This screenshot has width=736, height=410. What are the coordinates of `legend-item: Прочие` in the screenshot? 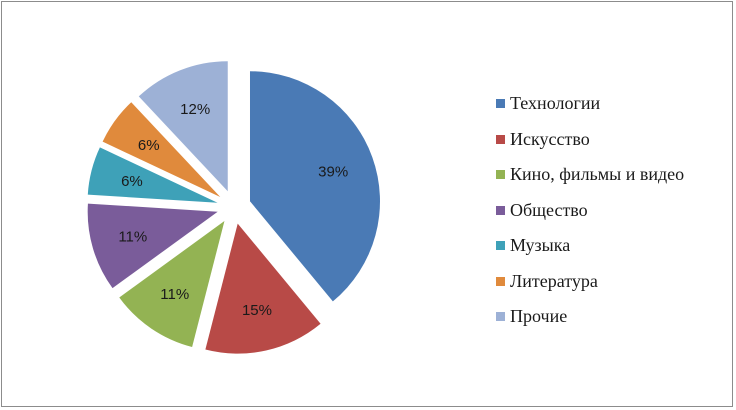 It's located at (590, 317).